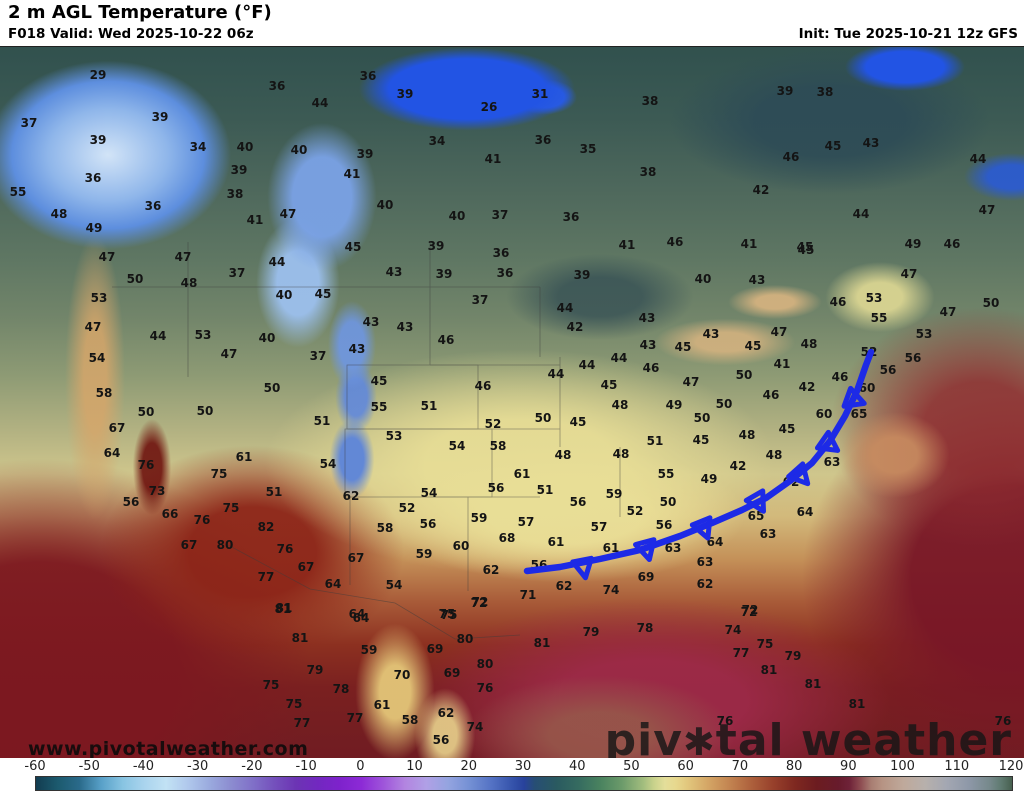  Describe the element at coordinates (545, 490) in the screenshot. I see `temp-label: 51` at that location.